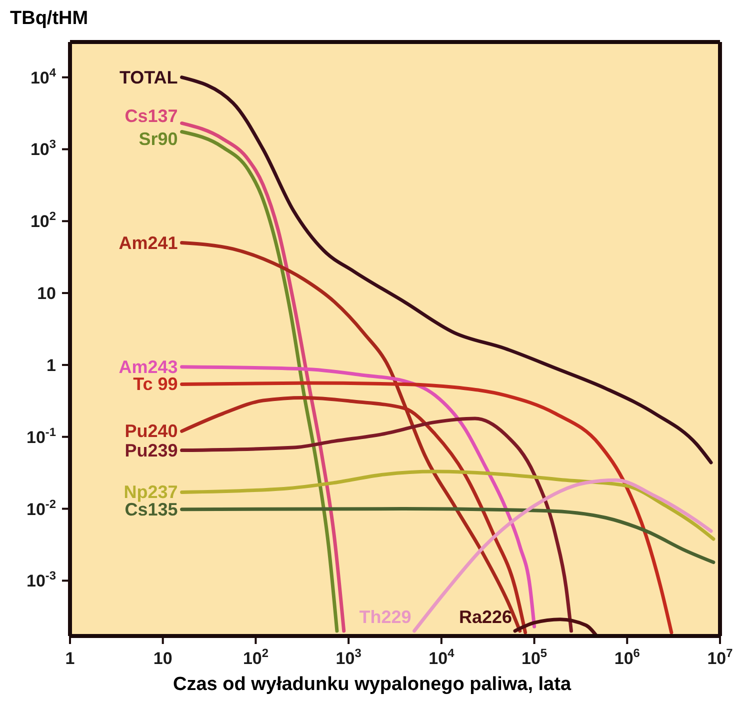 The image size is (744, 704). I want to click on series-label: TOTAL, so click(148, 77).